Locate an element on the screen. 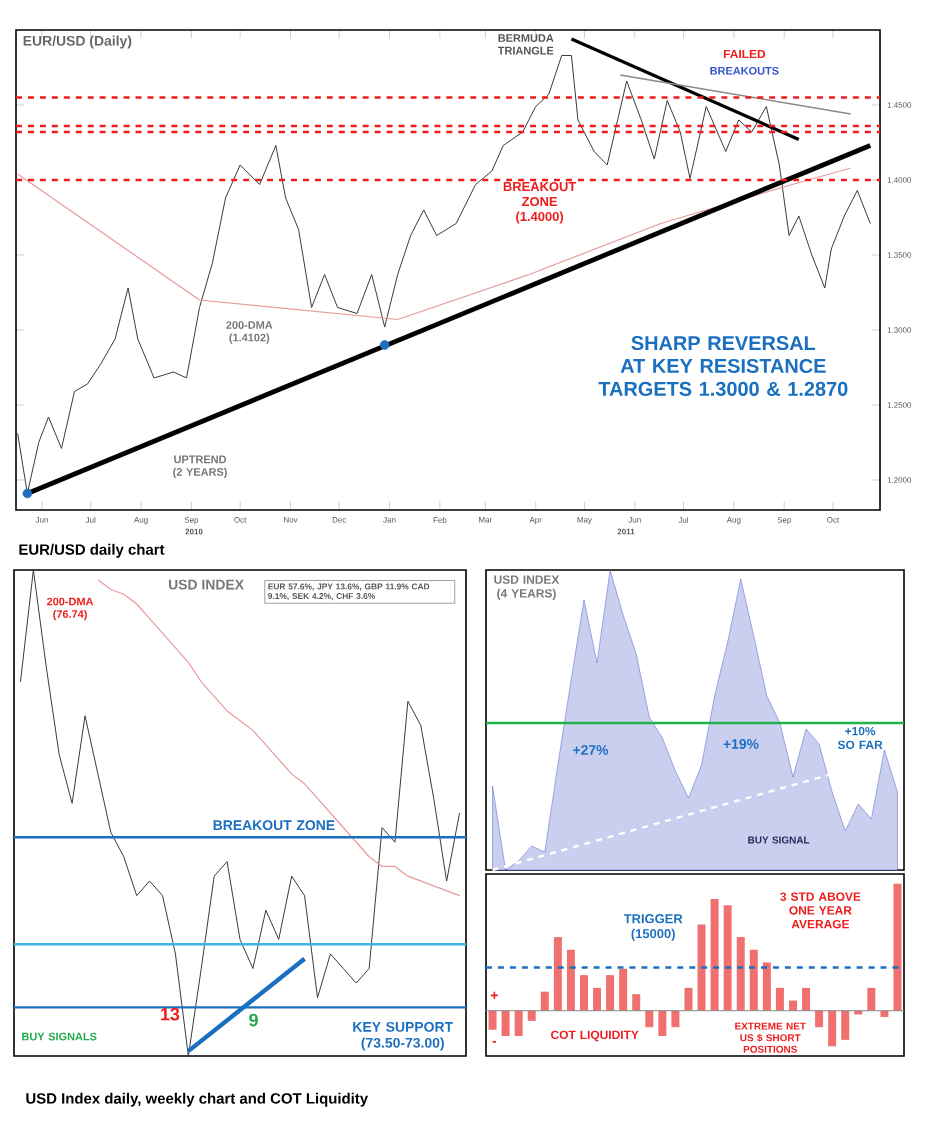 The image size is (936, 1124). line-series is located at coordinates (434, 244).